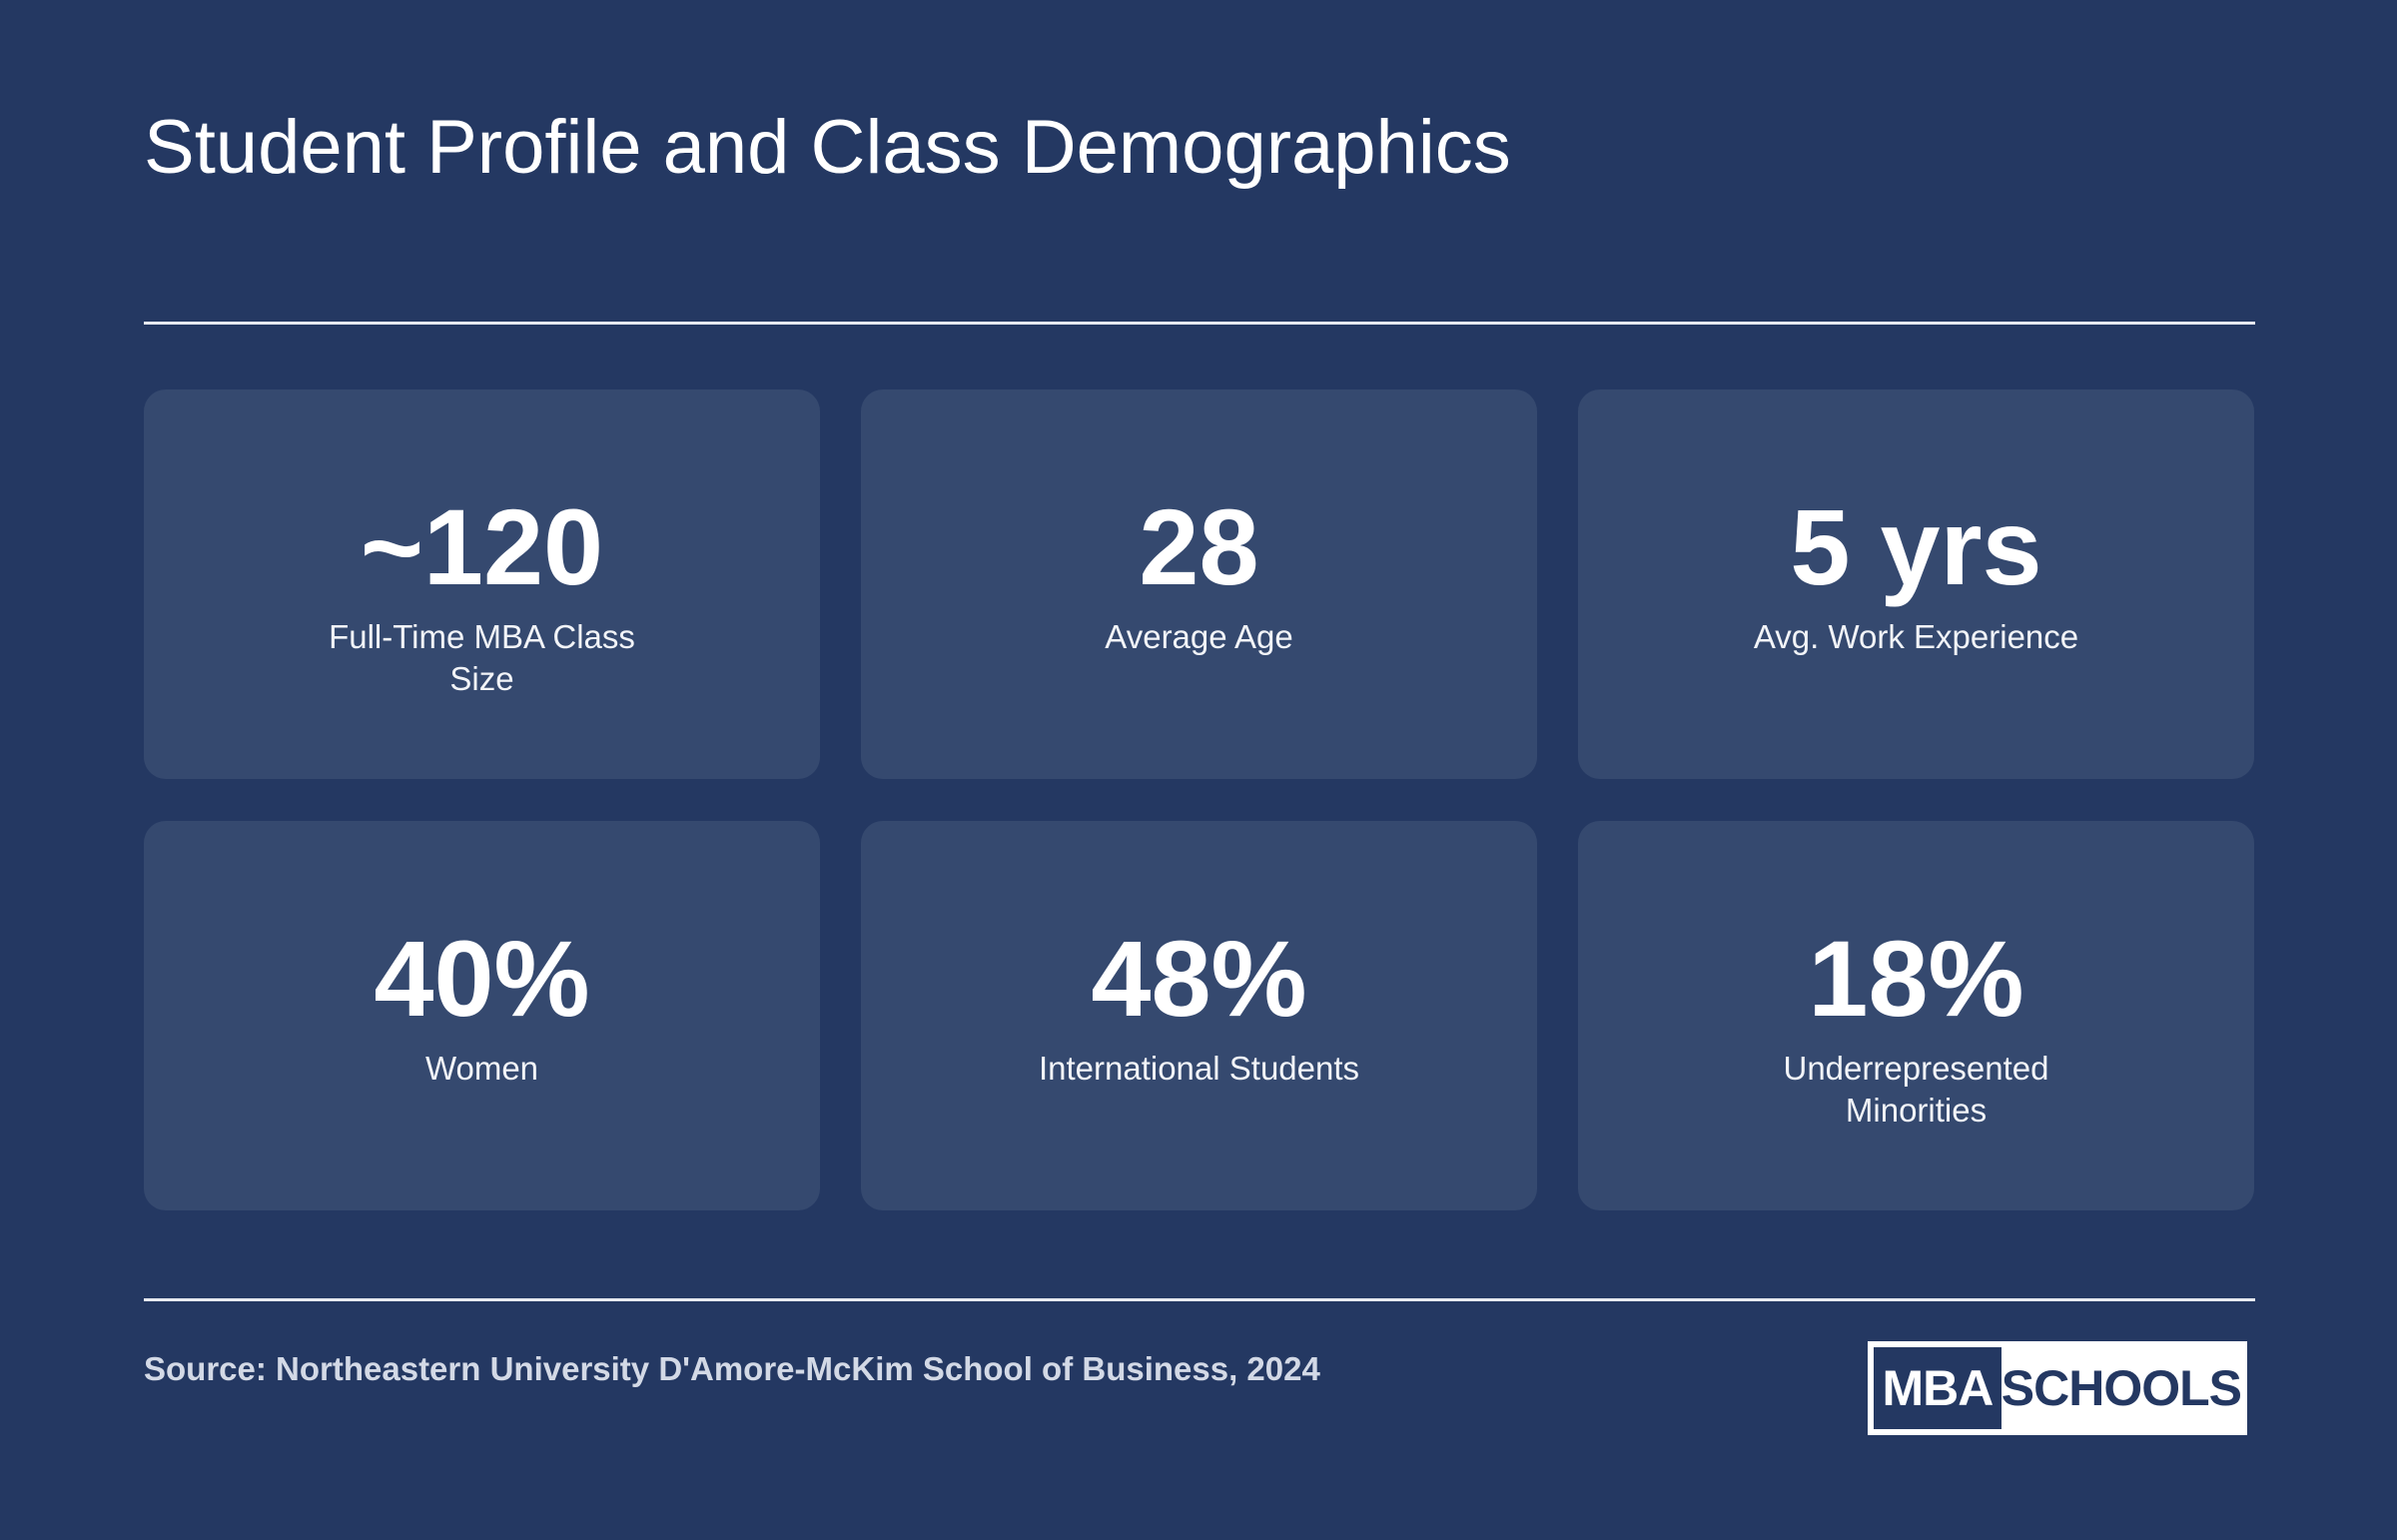 This screenshot has width=2397, height=1540. Describe the element at coordinates (1199, 547) in the screenshot. I see `stat-value: 28` at that location.